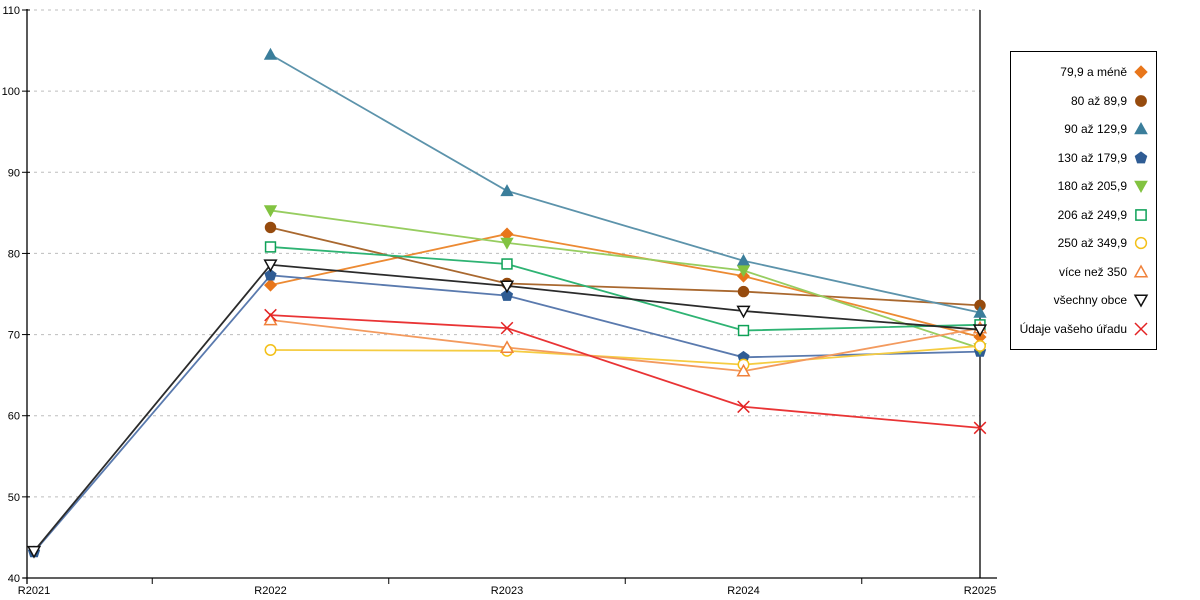 The image size is (1200, 600). What do you see at coordinates (1092, 157) in the screenshot?
I see `legend-label: 130 až 179,9` at bounding box center [1092, 157].